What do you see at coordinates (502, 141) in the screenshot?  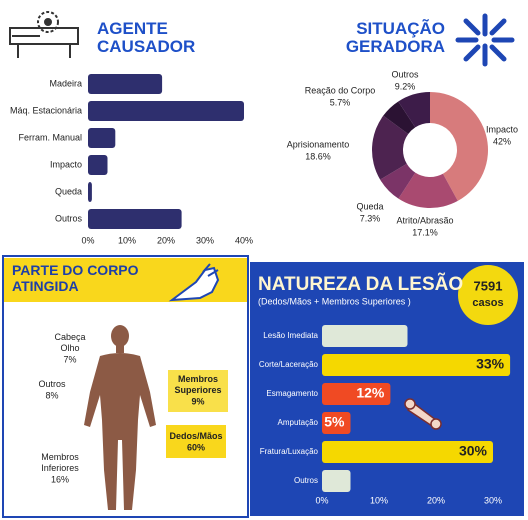 I see `data-label: 42%` at bounding box center [502, 141].